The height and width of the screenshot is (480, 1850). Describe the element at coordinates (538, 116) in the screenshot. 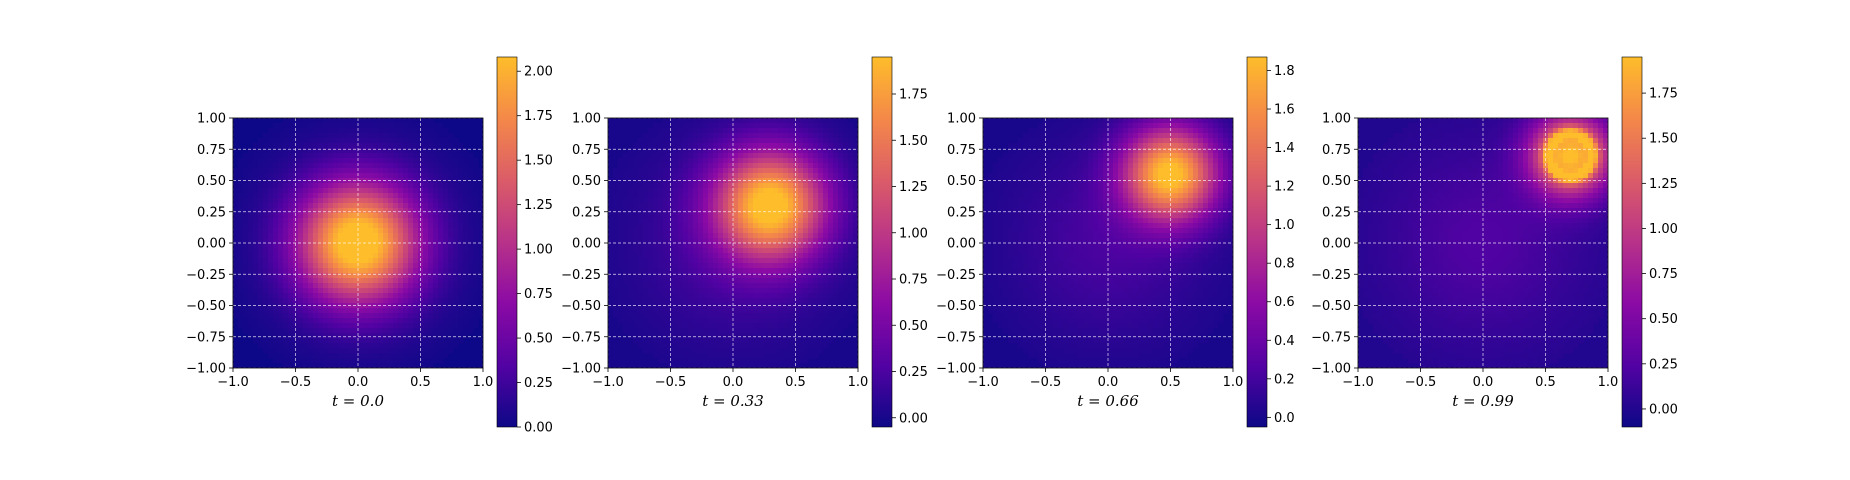

I see `colorbar-tick-label: 1.75` at that location.